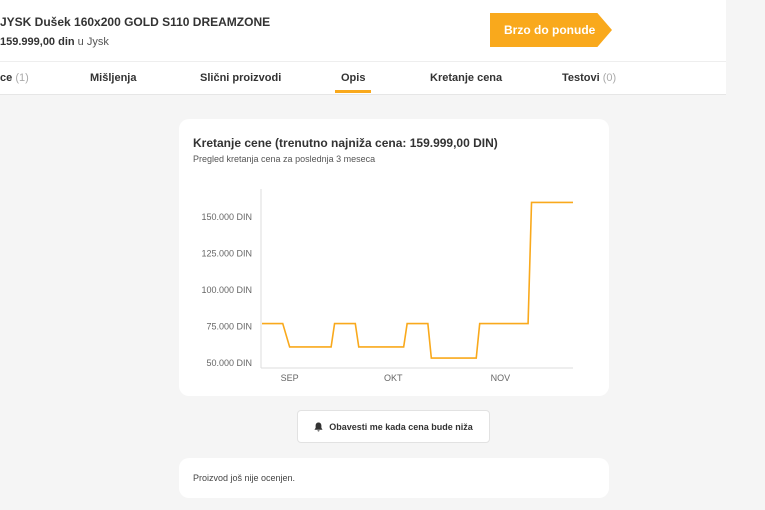  I want to click on y-tick-label: 150.000 DIN, so click(226, 217).